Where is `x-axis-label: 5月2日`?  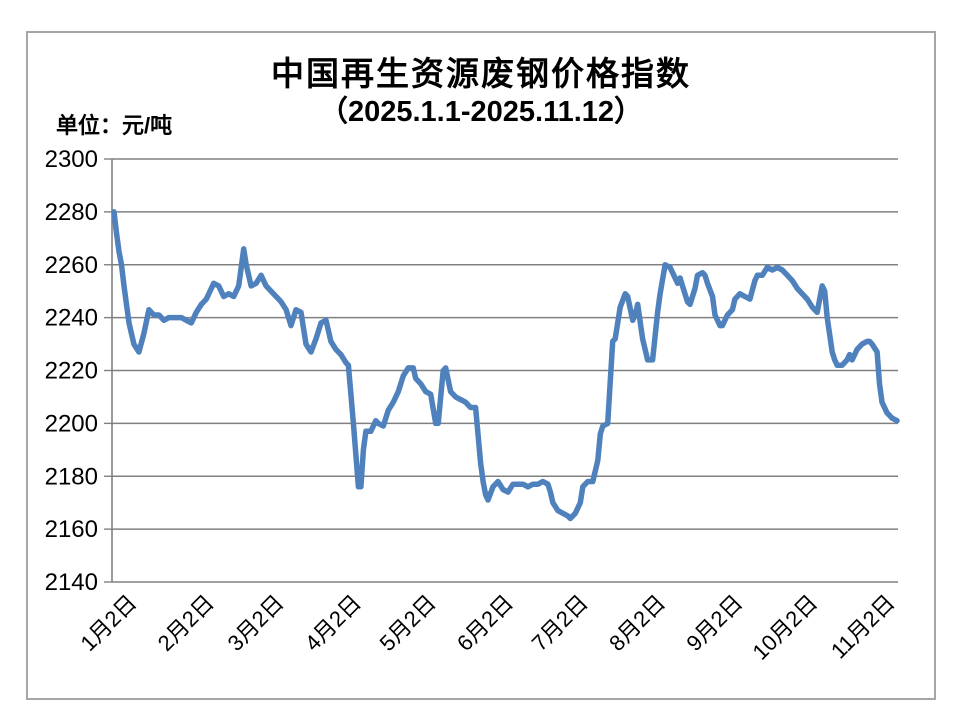
x-axis-label: 5月2日 is located at coordinates (408, 623).